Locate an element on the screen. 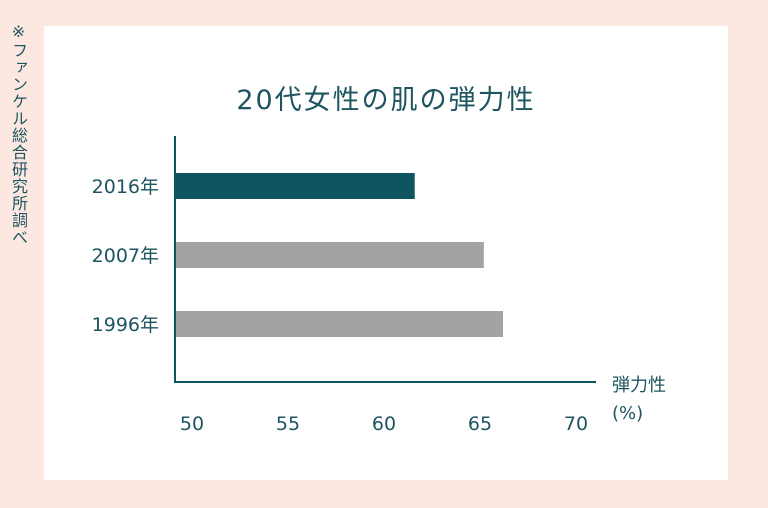  category-label: 1996年 is located at coordinates (125, 325).